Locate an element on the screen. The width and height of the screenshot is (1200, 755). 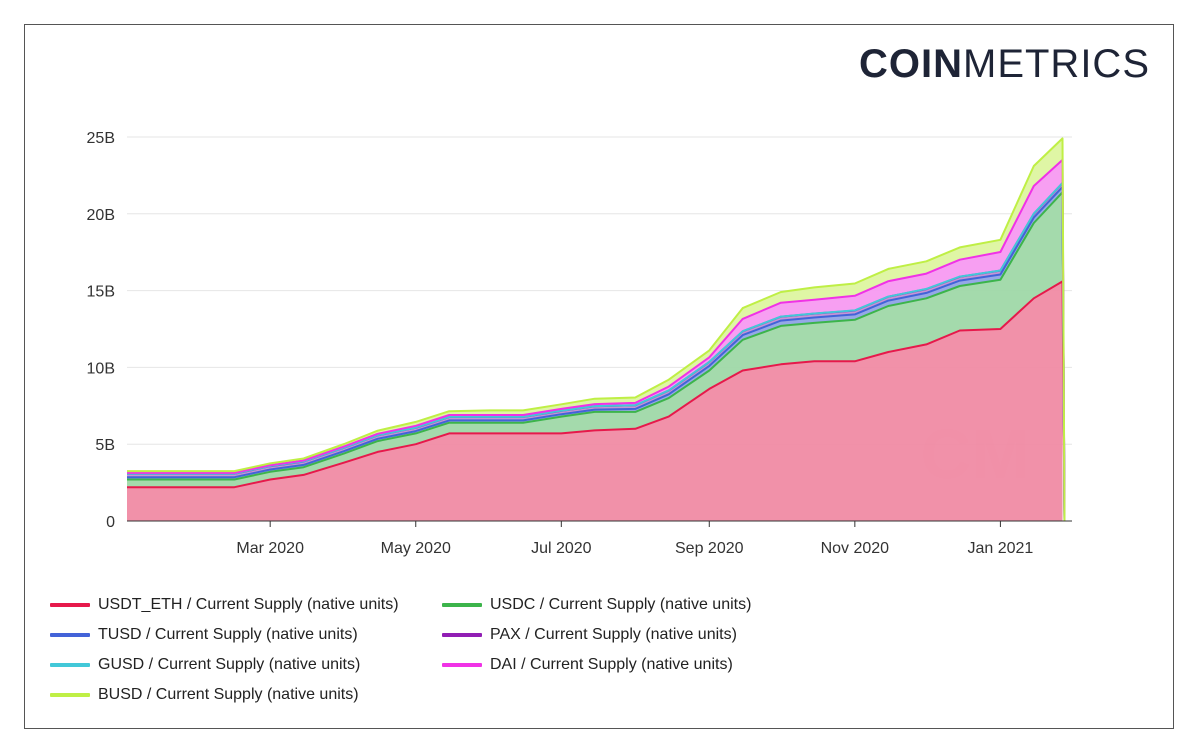
legend-item: TUSD / Current Supply (native units) is located at coordinates (204, 635).